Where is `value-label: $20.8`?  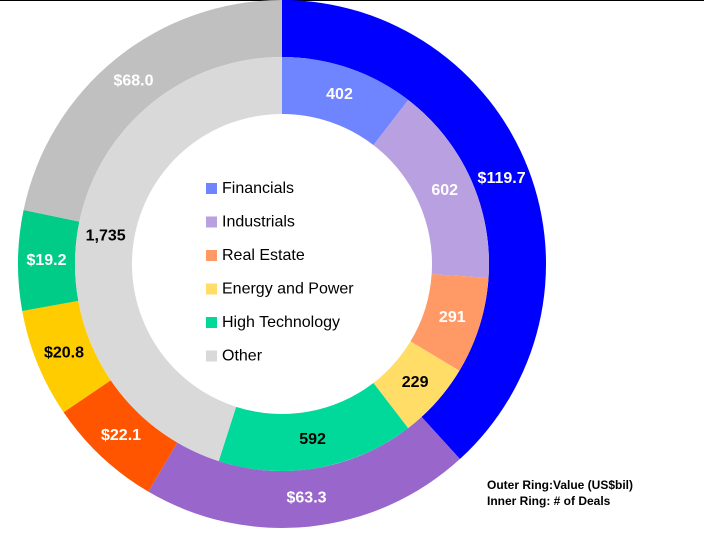
value-label: $20.8 is located at coordinates (64, 352).